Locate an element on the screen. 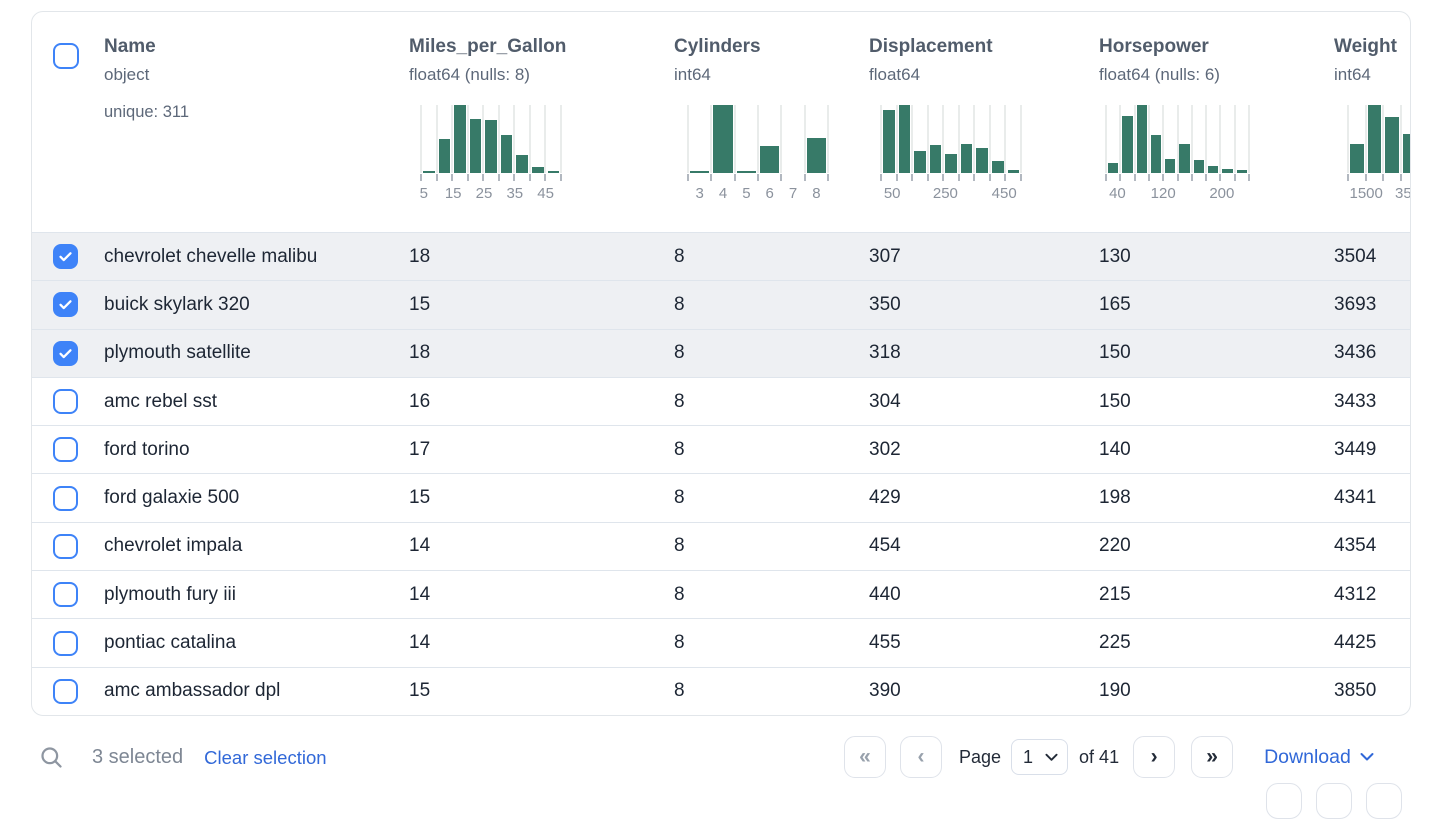 This screenshot has width=1436, height=819. cell-name: plymouth fury iii is located at coordinates (170, 594).